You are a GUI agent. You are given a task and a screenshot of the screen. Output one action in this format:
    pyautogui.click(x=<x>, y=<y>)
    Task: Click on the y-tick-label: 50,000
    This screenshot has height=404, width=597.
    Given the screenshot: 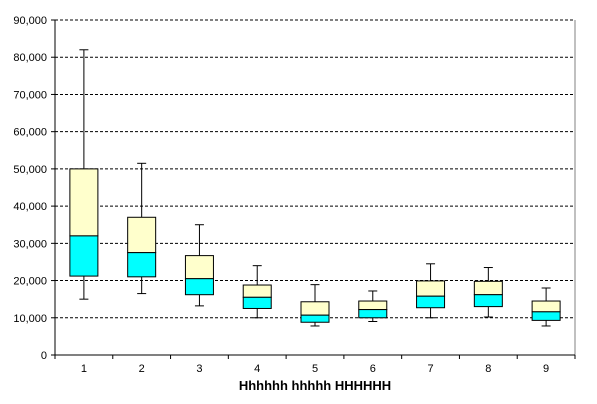 What is the action you would take?
    pyautogui.click(x=30, y=170)
    